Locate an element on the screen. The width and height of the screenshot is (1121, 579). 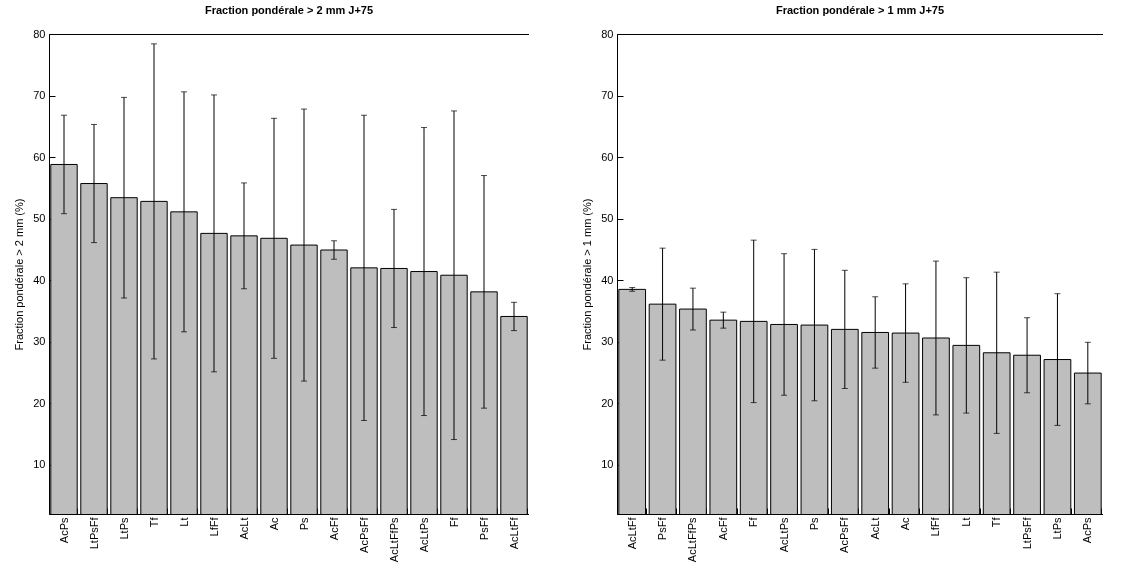
y-axis-title: Fraction pondérale > 1 mm (%) is located at coordinates (587, 274).